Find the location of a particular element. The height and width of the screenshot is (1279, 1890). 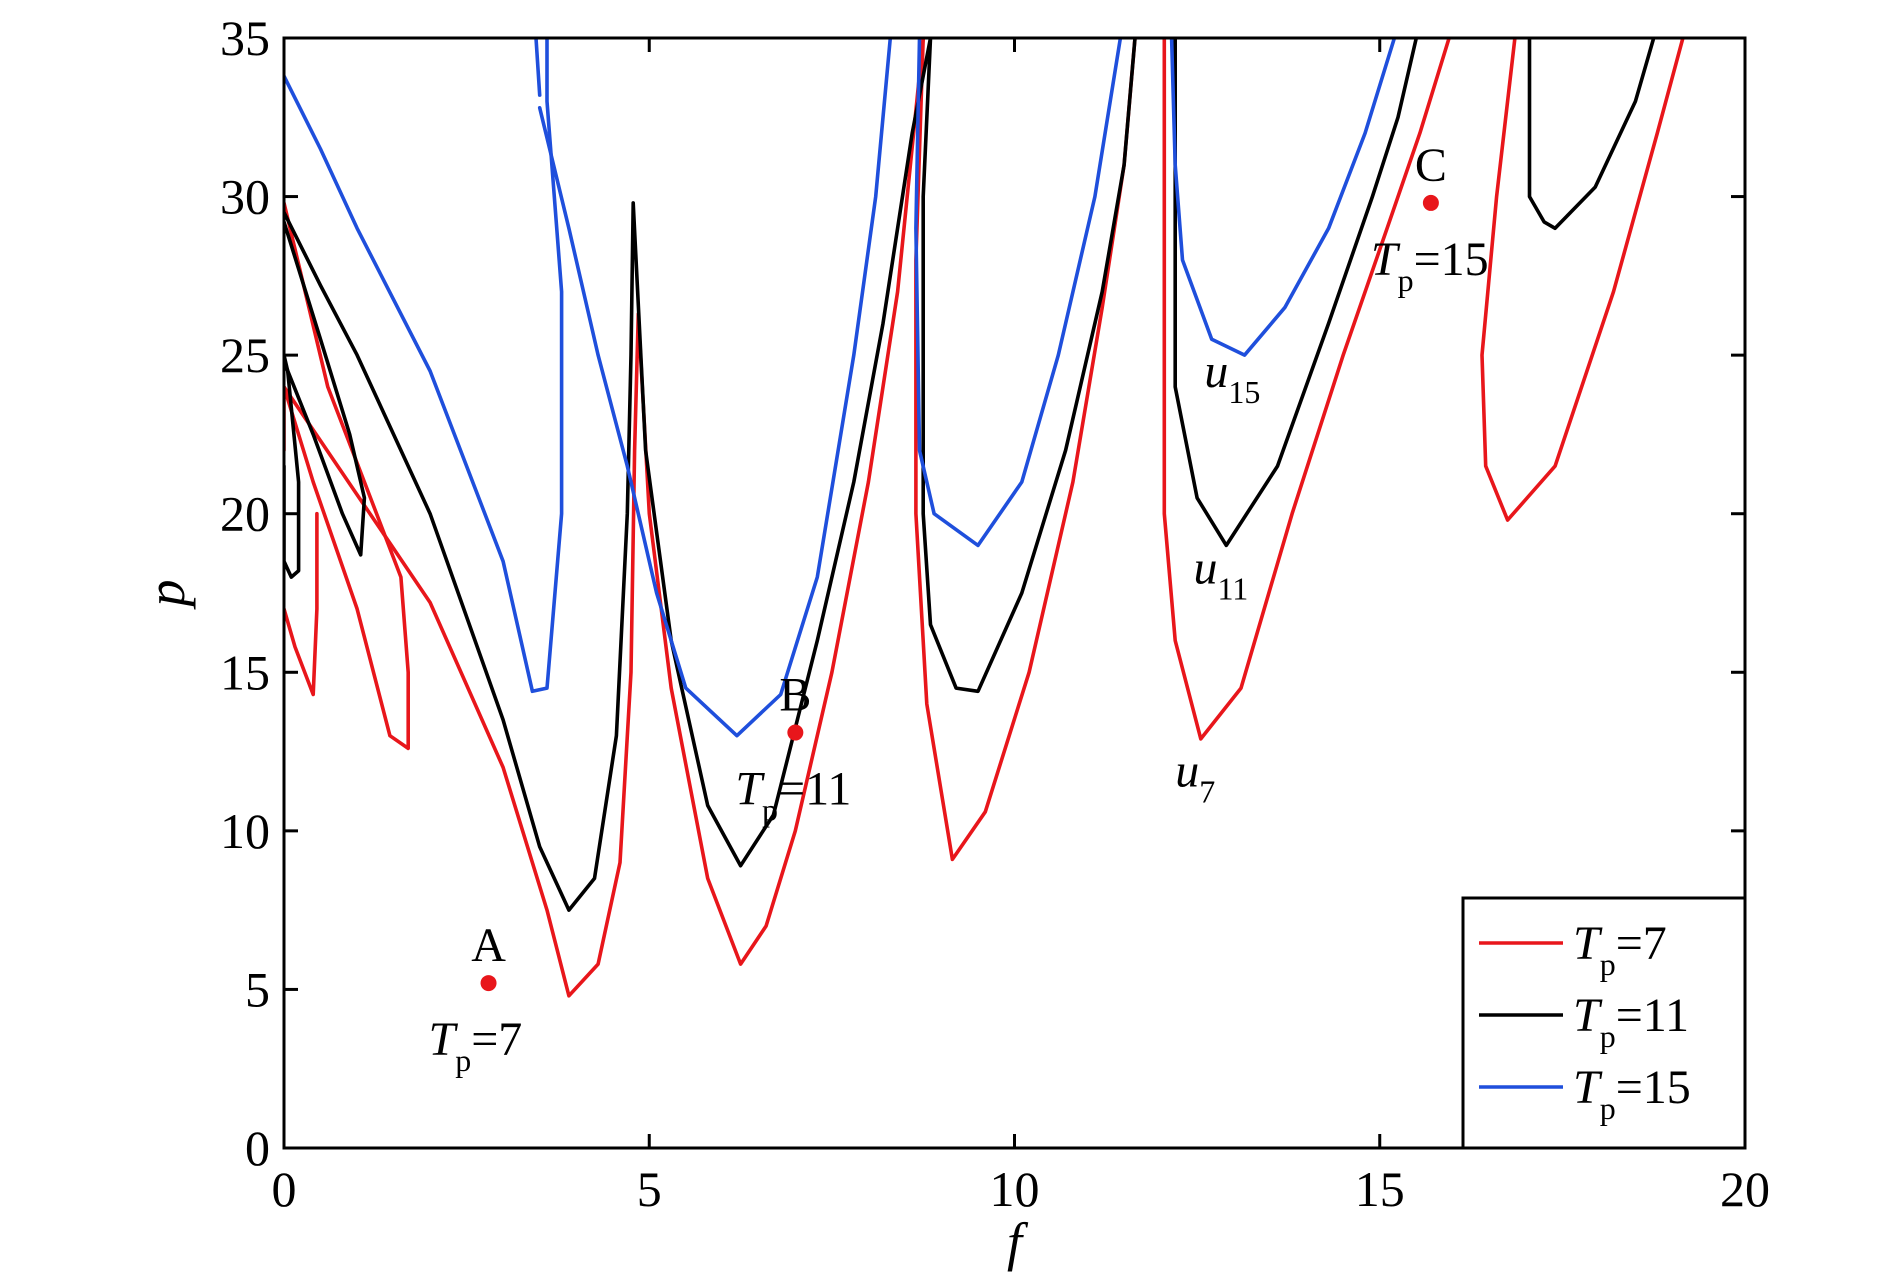

legend-label-0: Tp=7 is located at coordinates (1620, 949).